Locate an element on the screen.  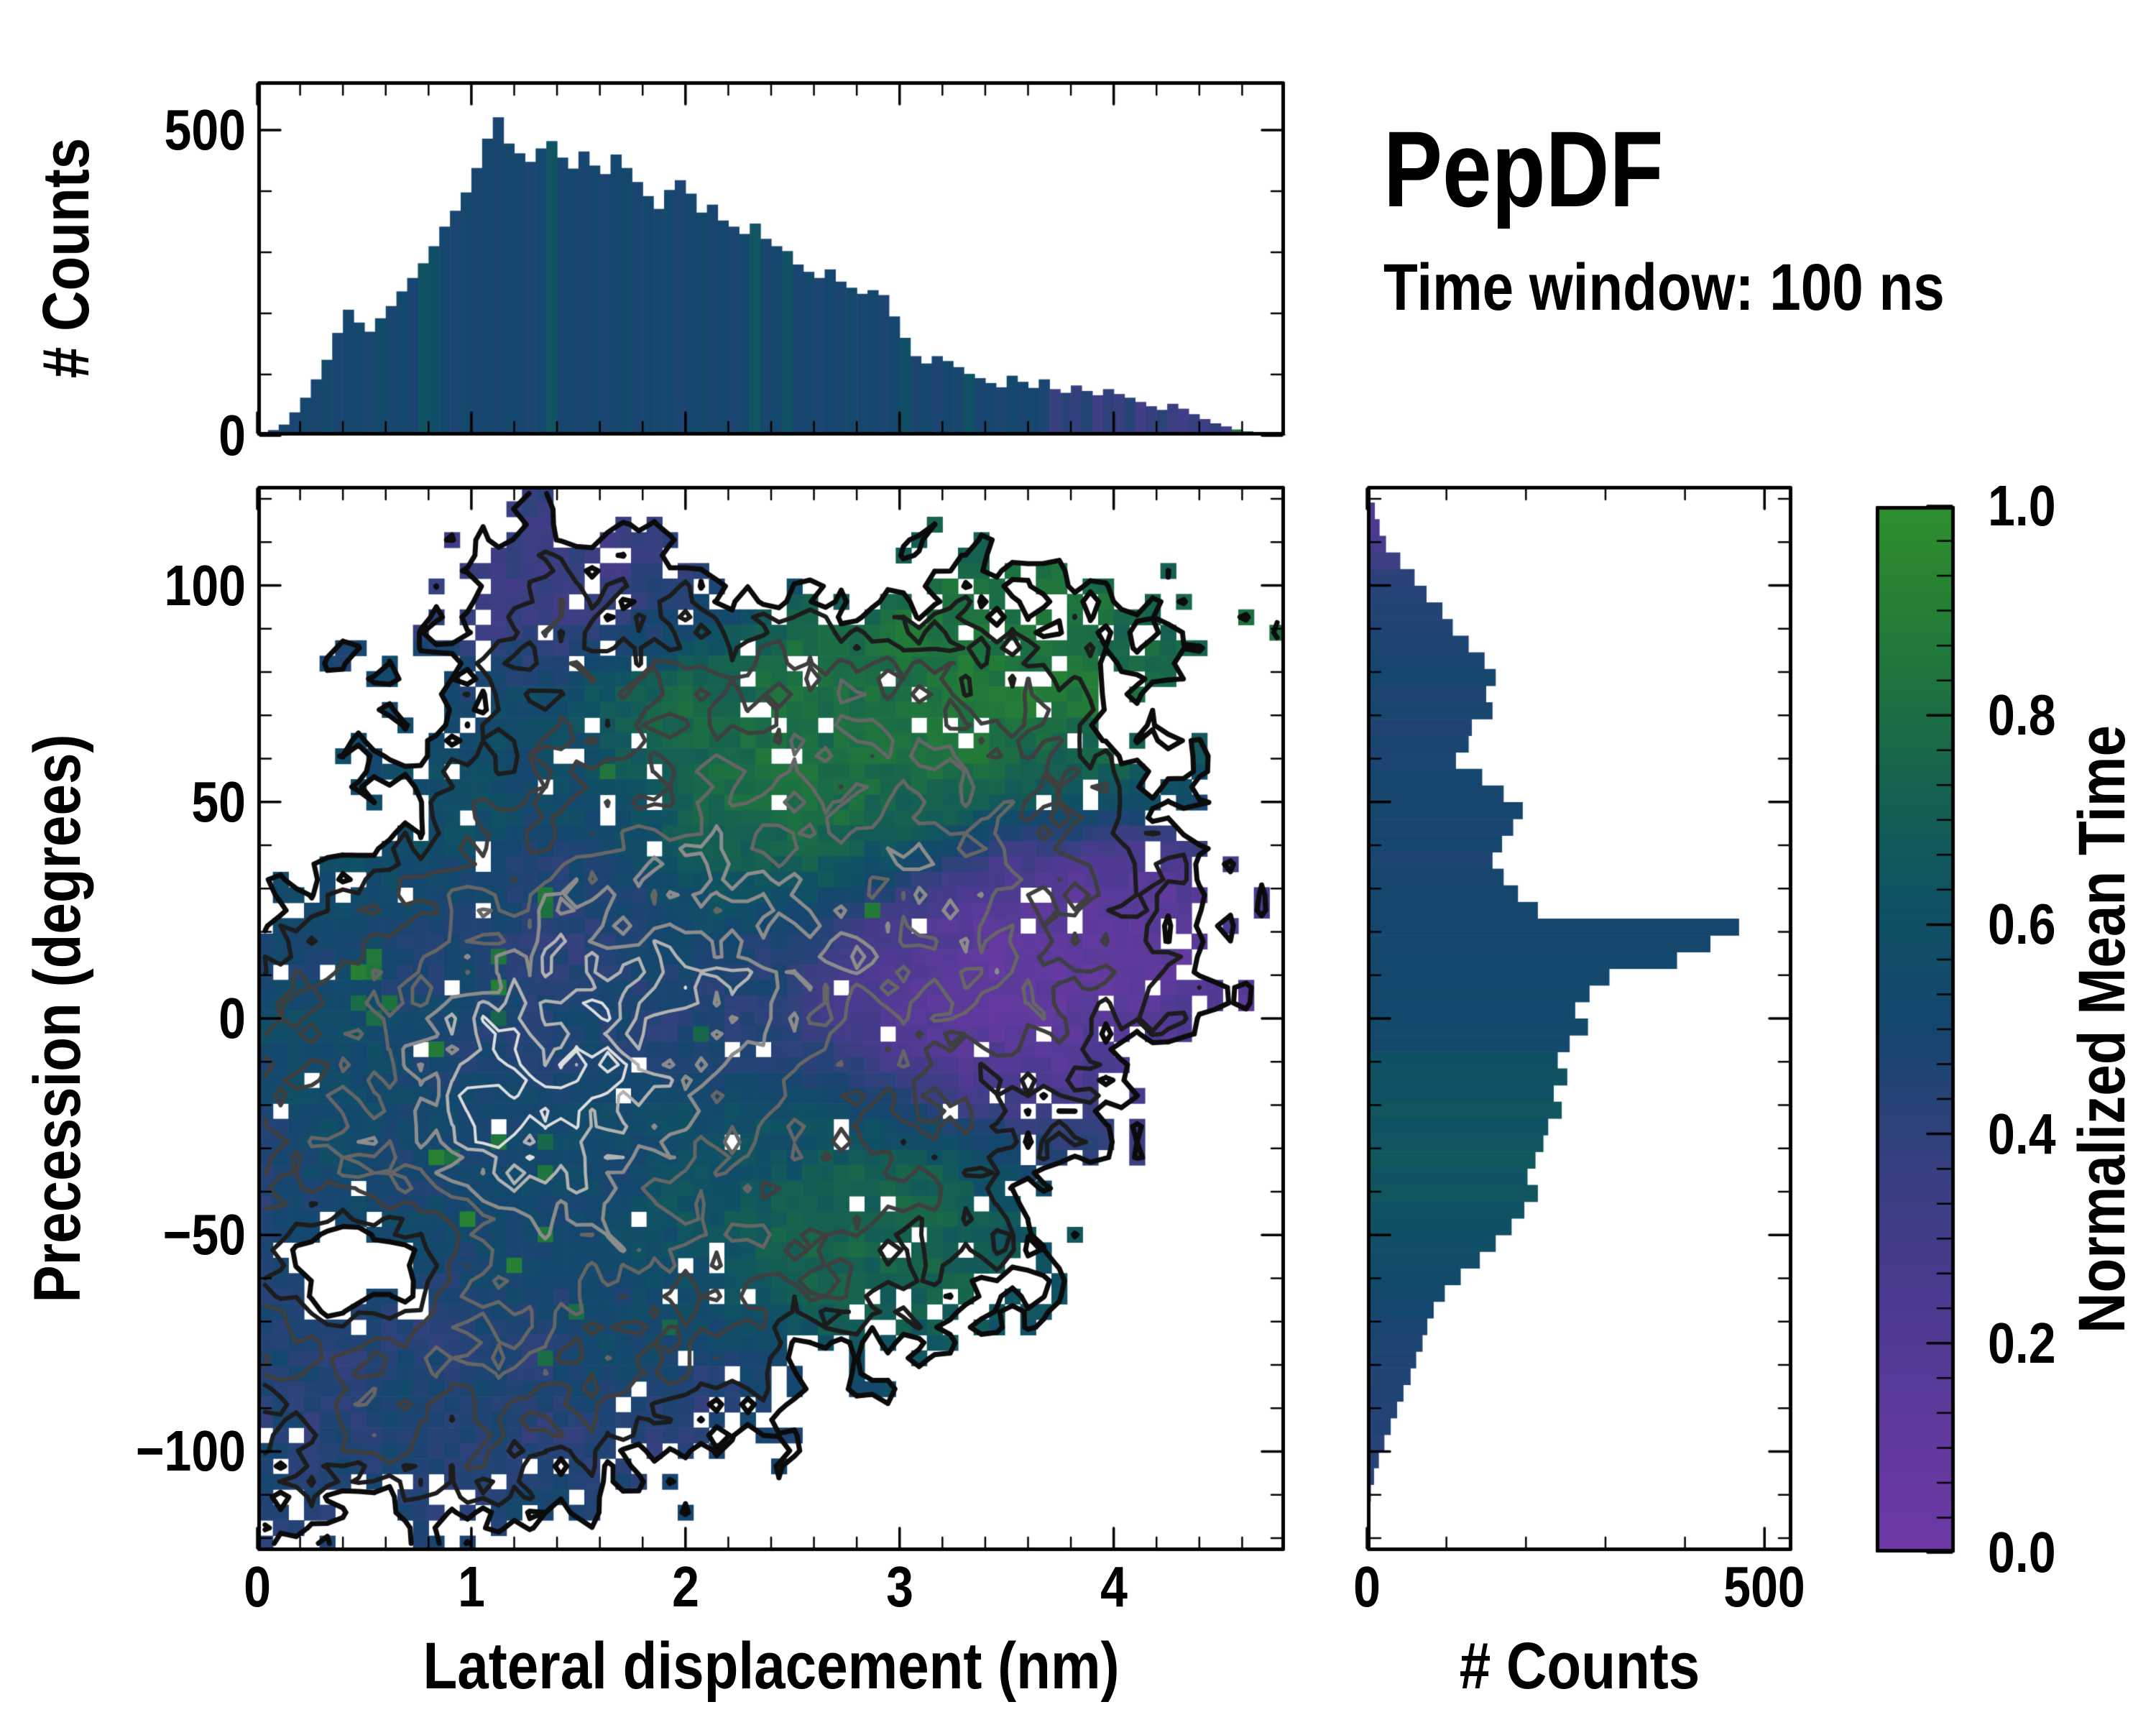
main-y-tick-label: −100 is located at coordinates (190, 1451).